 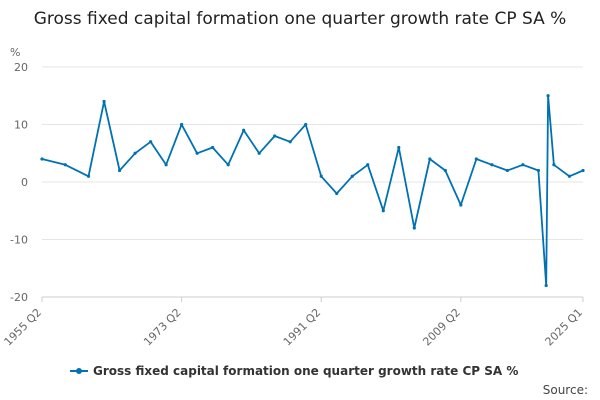 I want to click on legend-marker, so click(x=79, y=371).